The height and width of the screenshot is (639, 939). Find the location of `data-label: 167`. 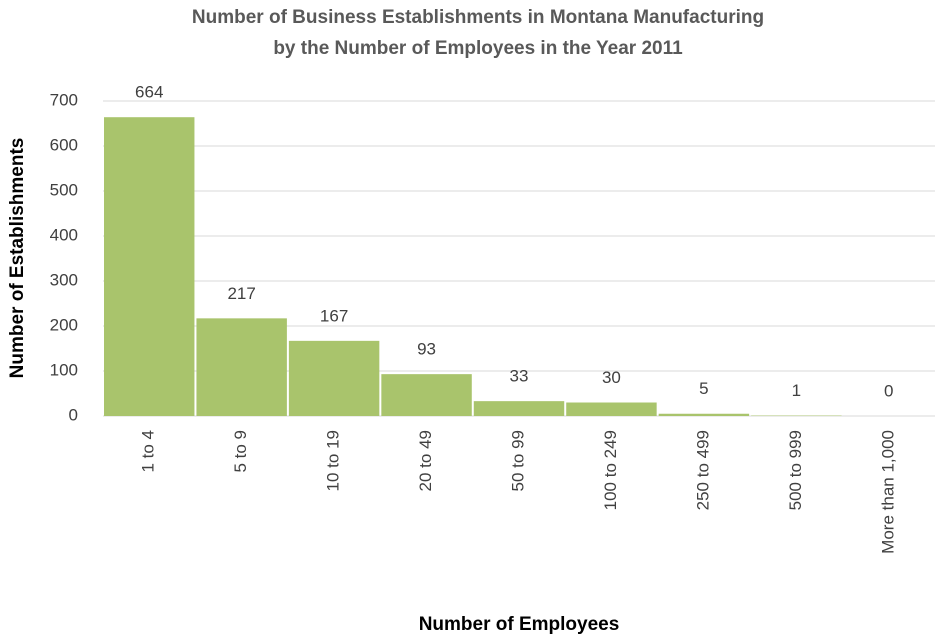

data-label: 167 is located at coordinates (334, 315).